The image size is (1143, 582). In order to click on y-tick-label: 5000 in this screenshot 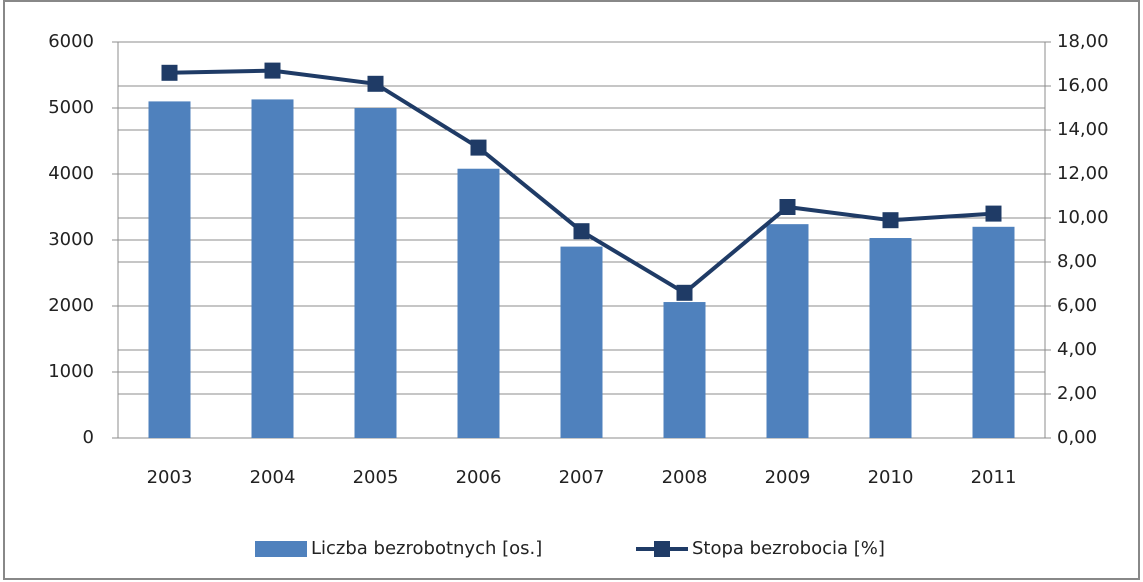, I will do `click(71, 107)`.